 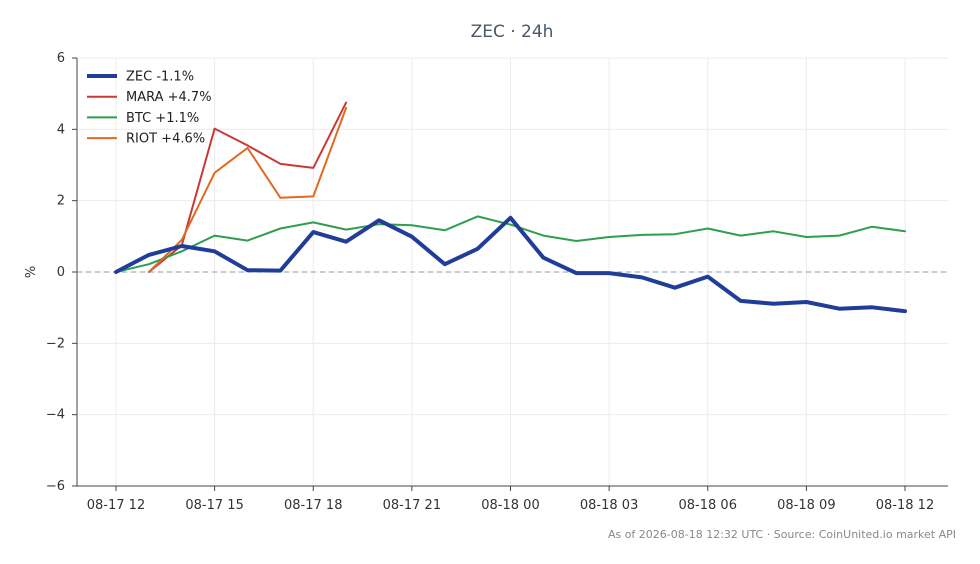 I want to click on y-tick-label: 6, so click(x=61, y=58).